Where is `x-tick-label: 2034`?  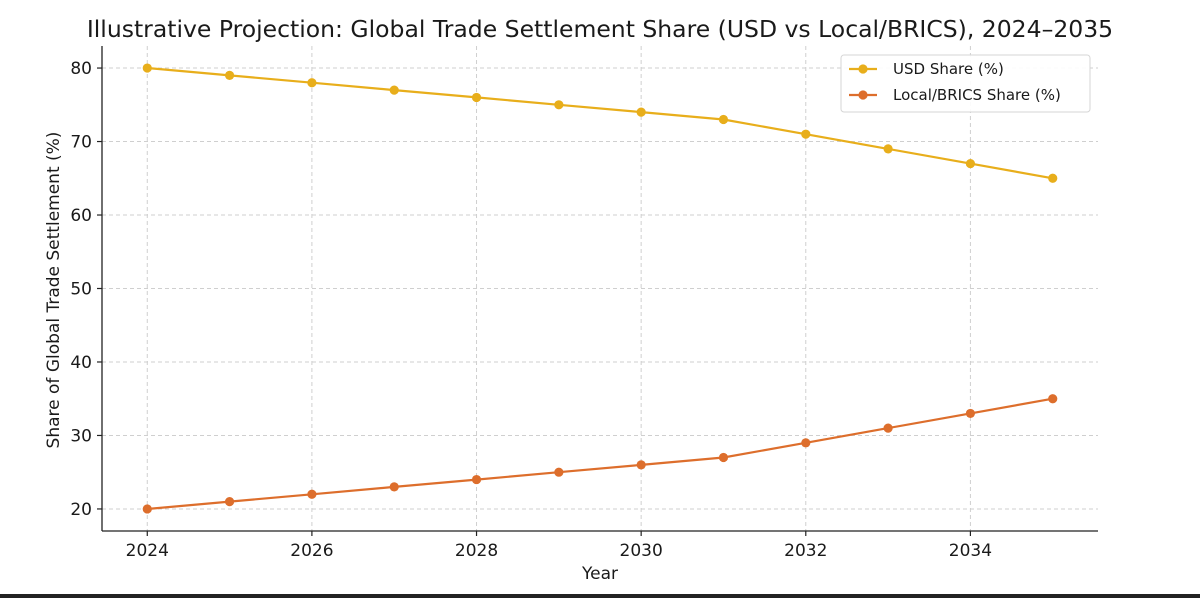
x-tick-label: 2034 is located at coordinates (970, 551).